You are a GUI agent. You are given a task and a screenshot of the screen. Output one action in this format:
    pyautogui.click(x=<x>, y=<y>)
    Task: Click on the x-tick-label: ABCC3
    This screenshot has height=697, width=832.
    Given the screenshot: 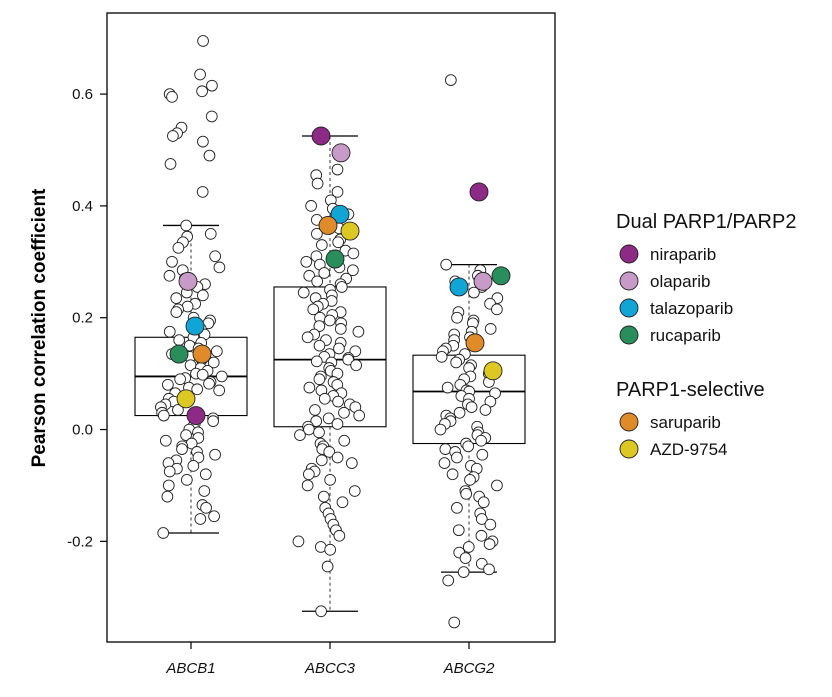 What is the action you would take?
    pyautogui.click(x=330, y=668)
    